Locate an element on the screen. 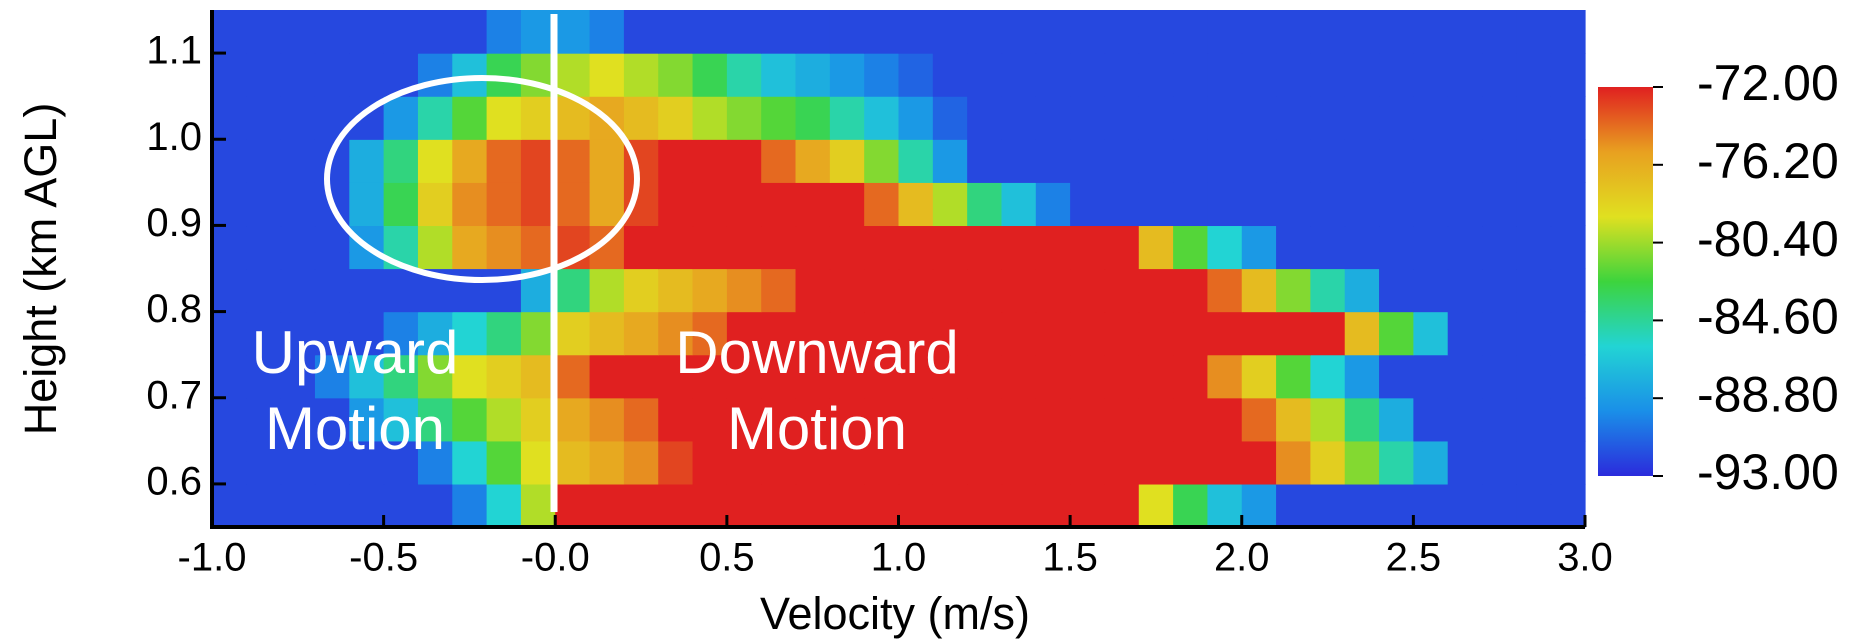 The width and height of the screenshot is (1875, 643). annotation: Motion is located at coordinates (355, 428).